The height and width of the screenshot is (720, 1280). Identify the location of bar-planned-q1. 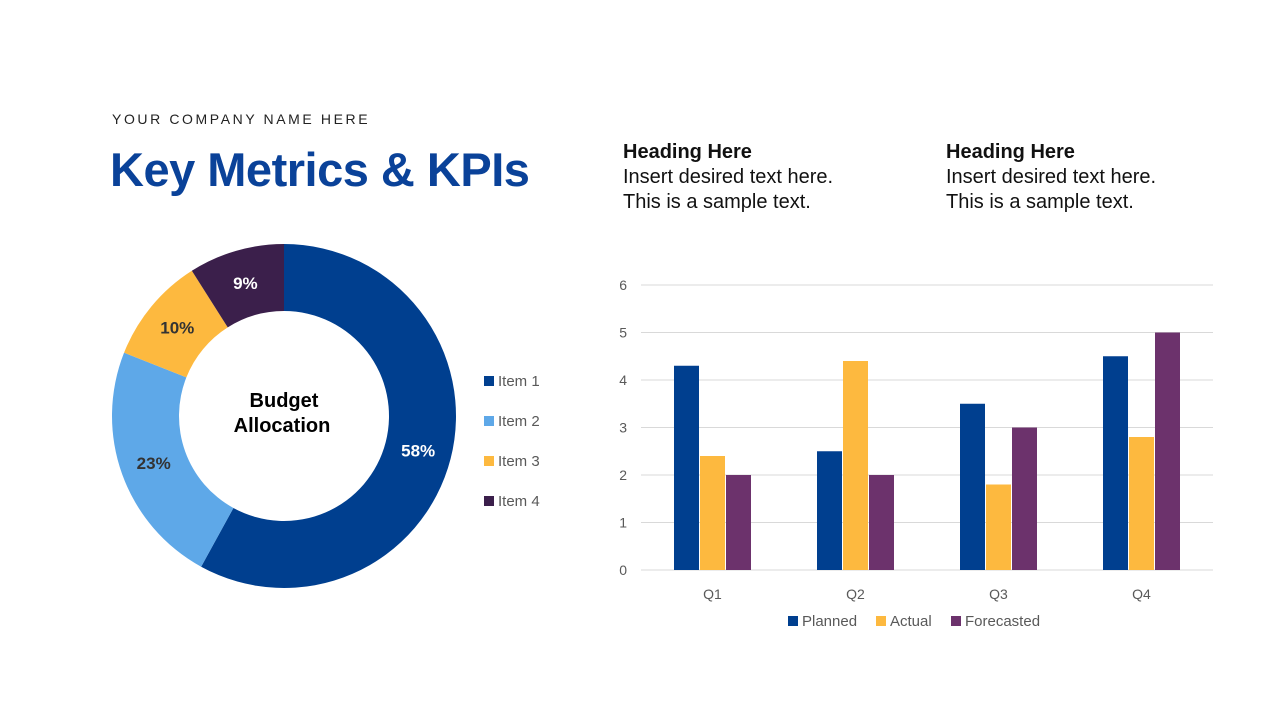
(686, 467).